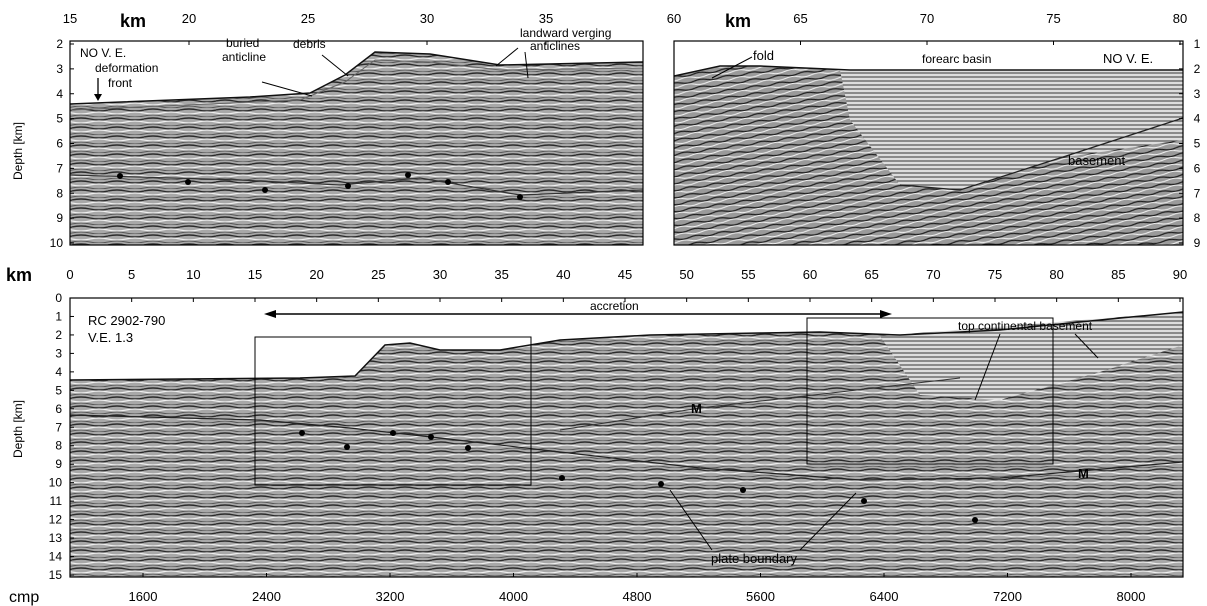 This screenshot has height=606, width=1207. I want to click on tl-km-tick-label: 15, so click(70, 18).